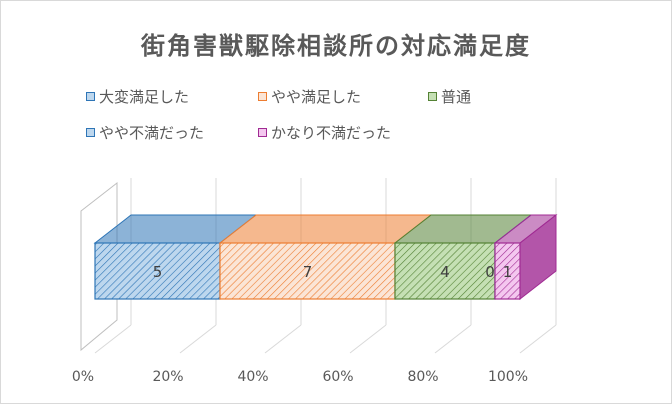  What do you see at coordinates (252, 377) in the screenshot?
I see `x-tick-label: 40%` at bounding box center [252, 377].